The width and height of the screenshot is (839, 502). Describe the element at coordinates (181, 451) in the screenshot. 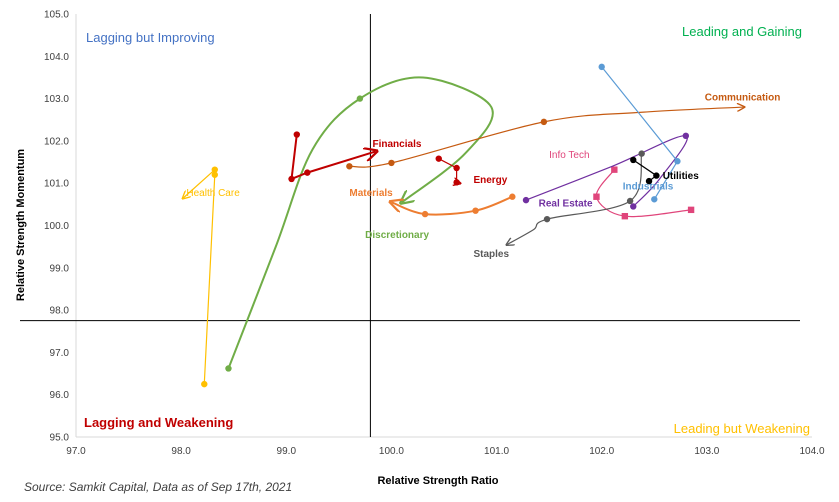

I see `x-tick-label: 98.0` at that location.